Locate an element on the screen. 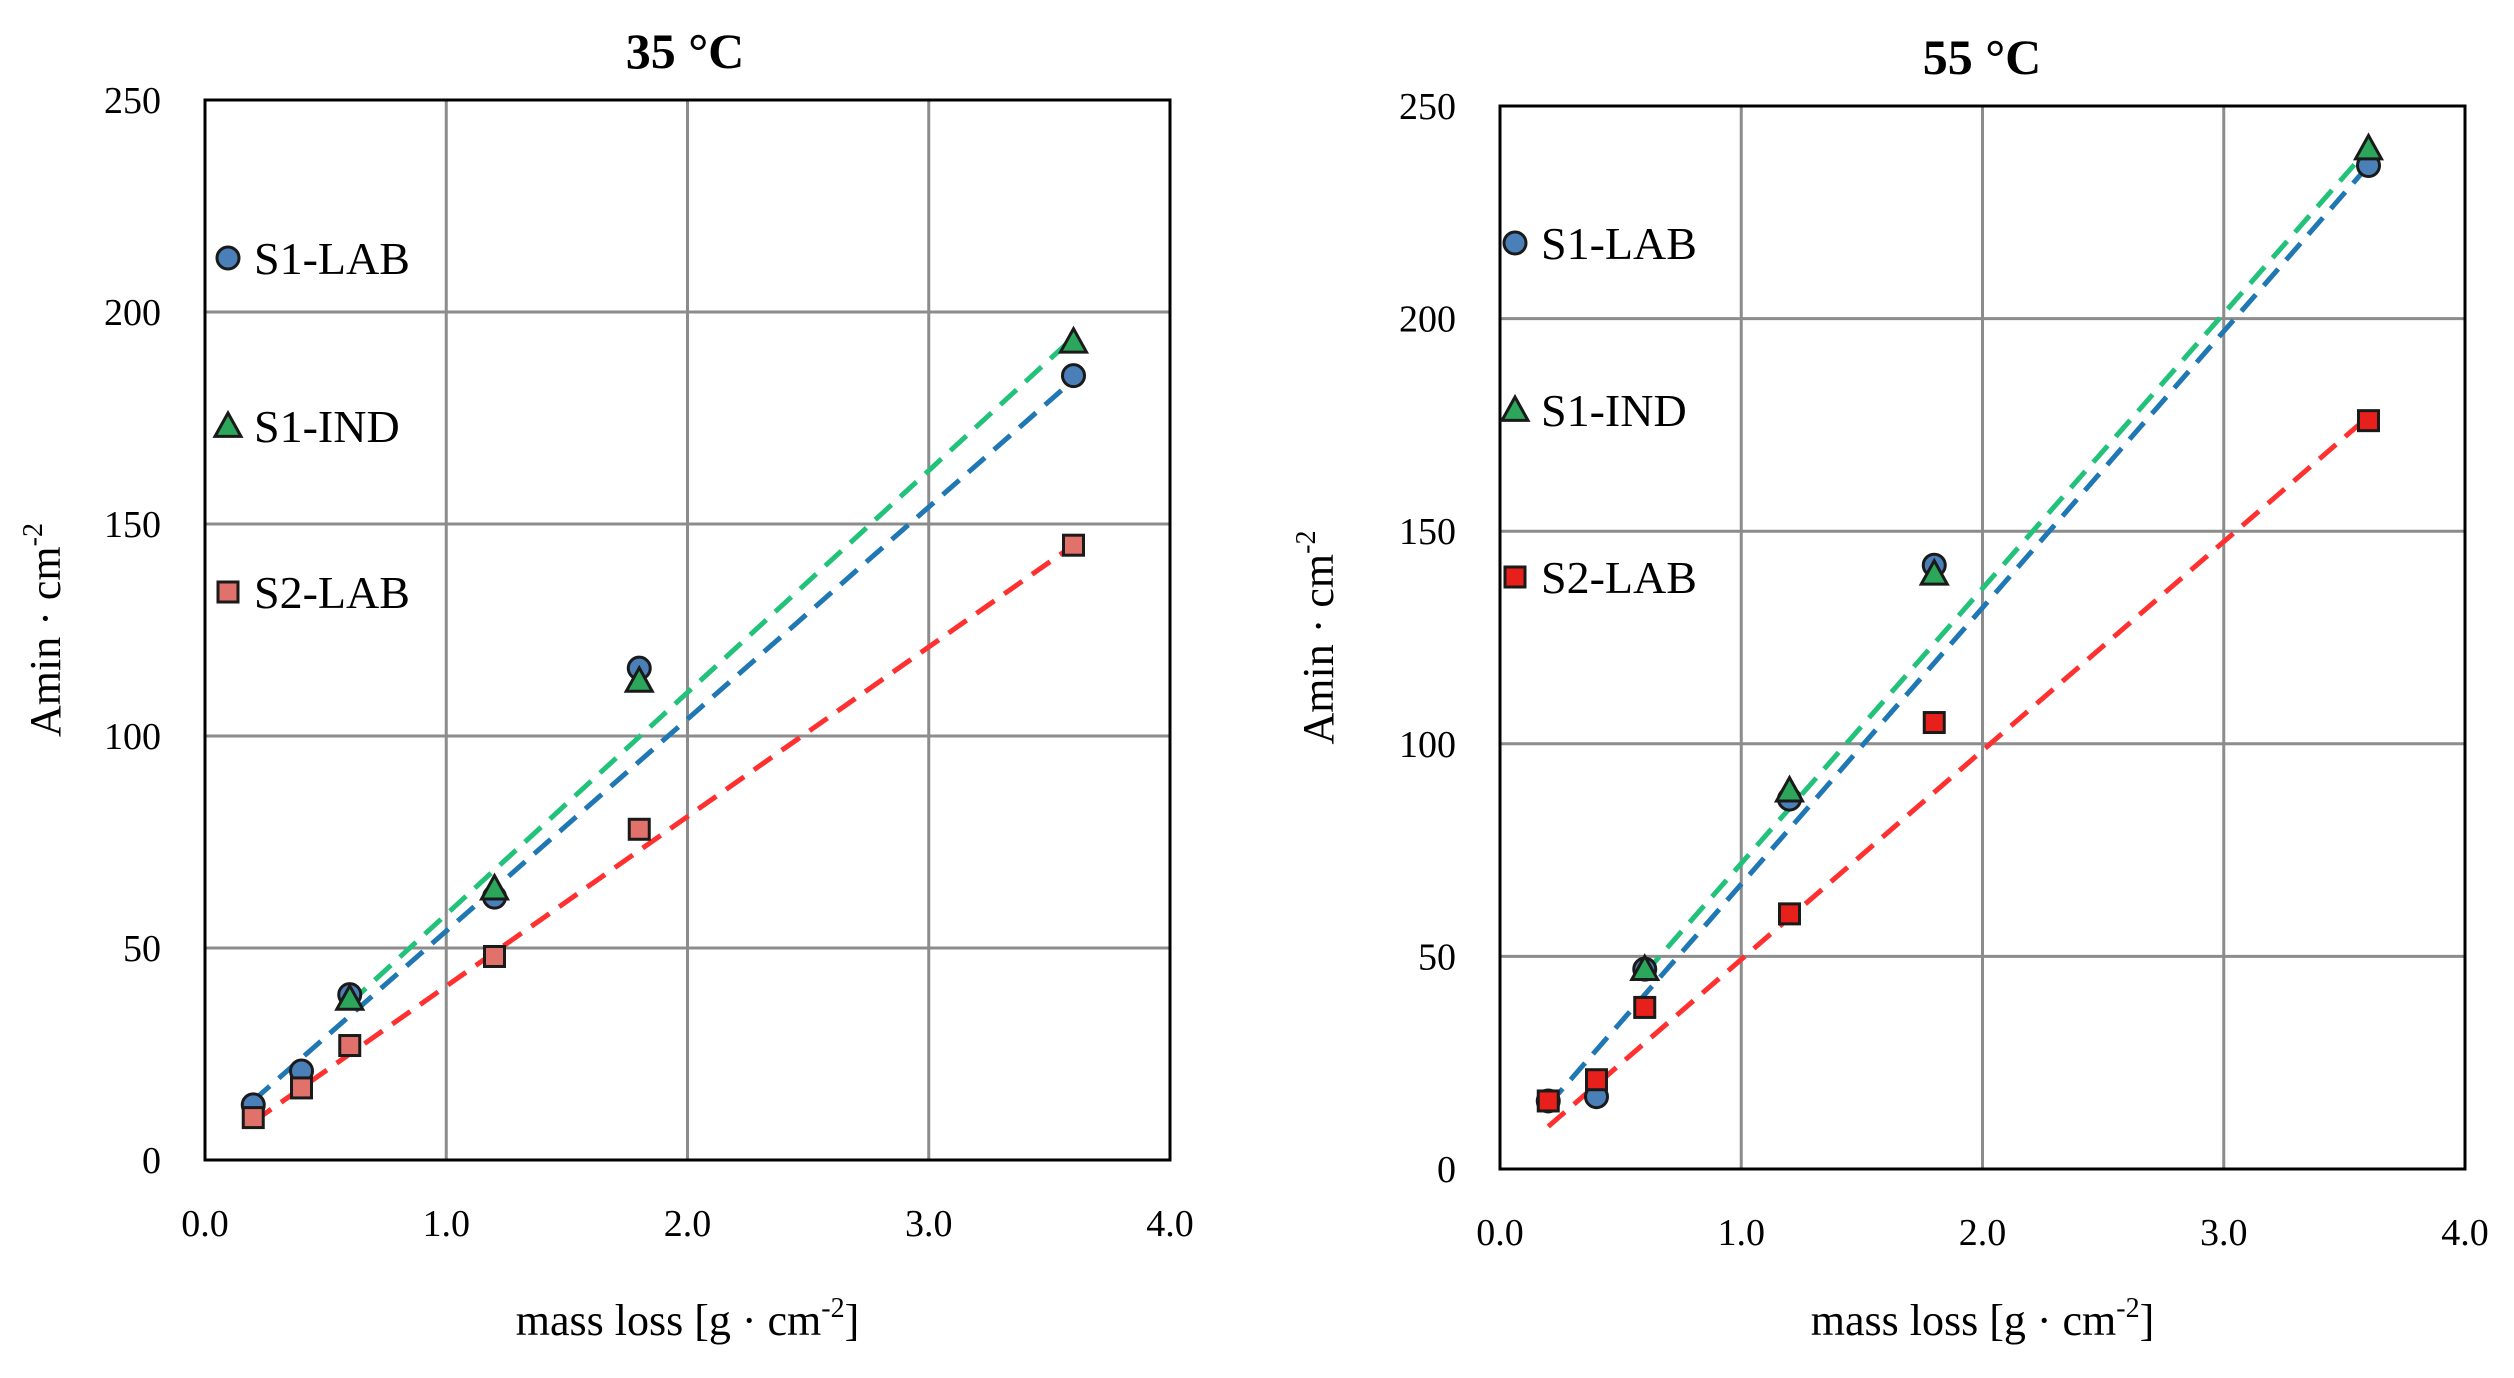 Image resolution: width=2514 pixels, height=1378 pixels. chart-title: 35 °C is located at coordinates (685, 51).